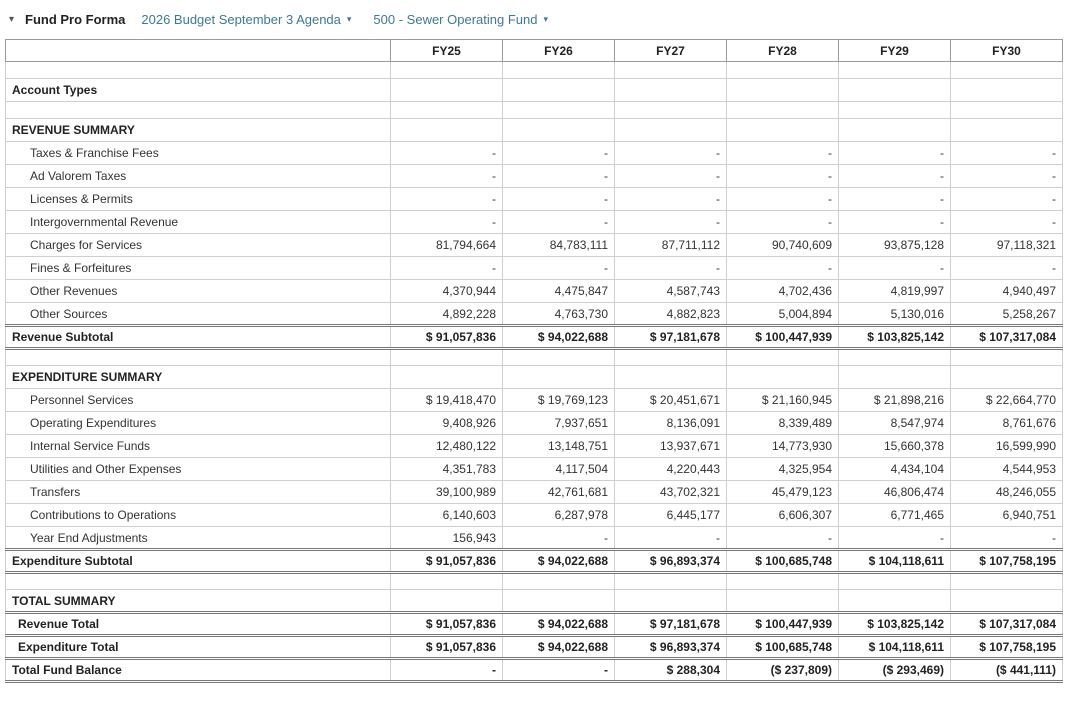 The image size is (1068, 721). Describe the element at coordinates (460, 19) in the screenshot. I see `fund-dropdown: 500 - Sewer Operating Fund ▾` at that location.